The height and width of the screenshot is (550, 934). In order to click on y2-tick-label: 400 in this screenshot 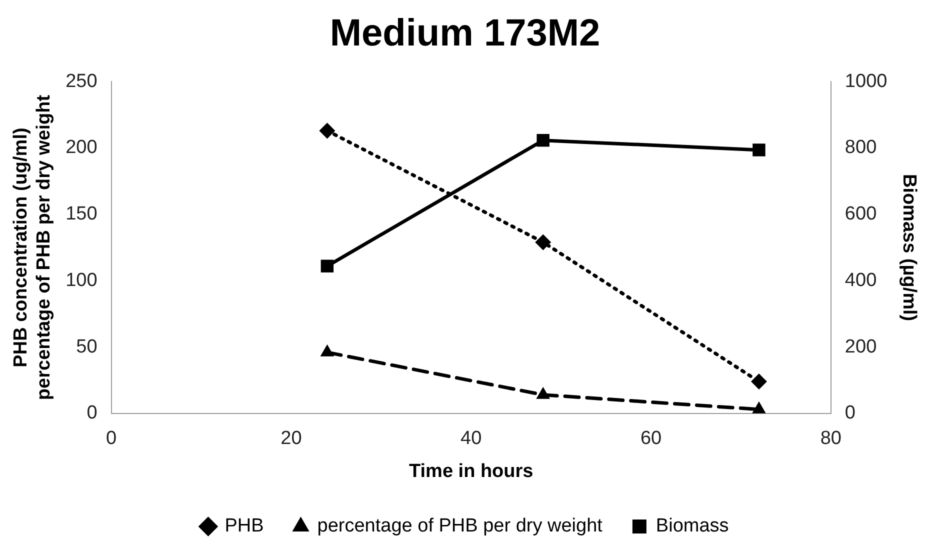, I will do `click(860, 280)`.